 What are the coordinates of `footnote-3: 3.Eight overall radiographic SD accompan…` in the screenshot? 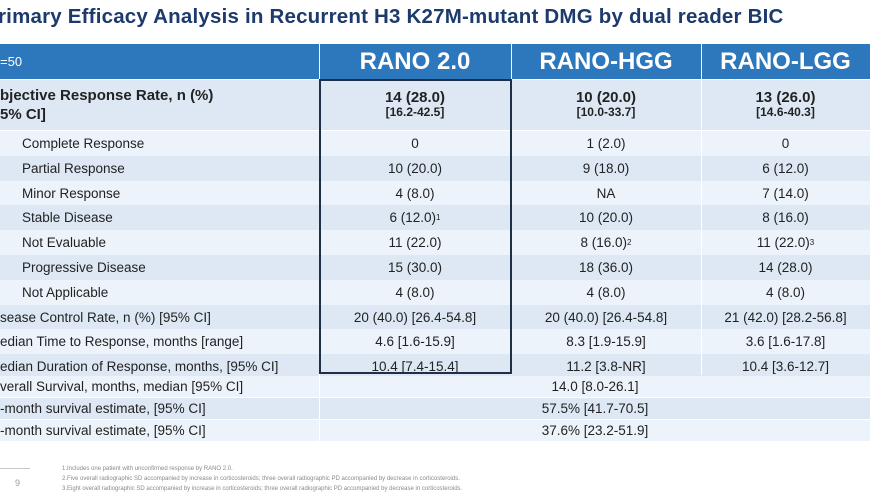 It's located at (262, 489).